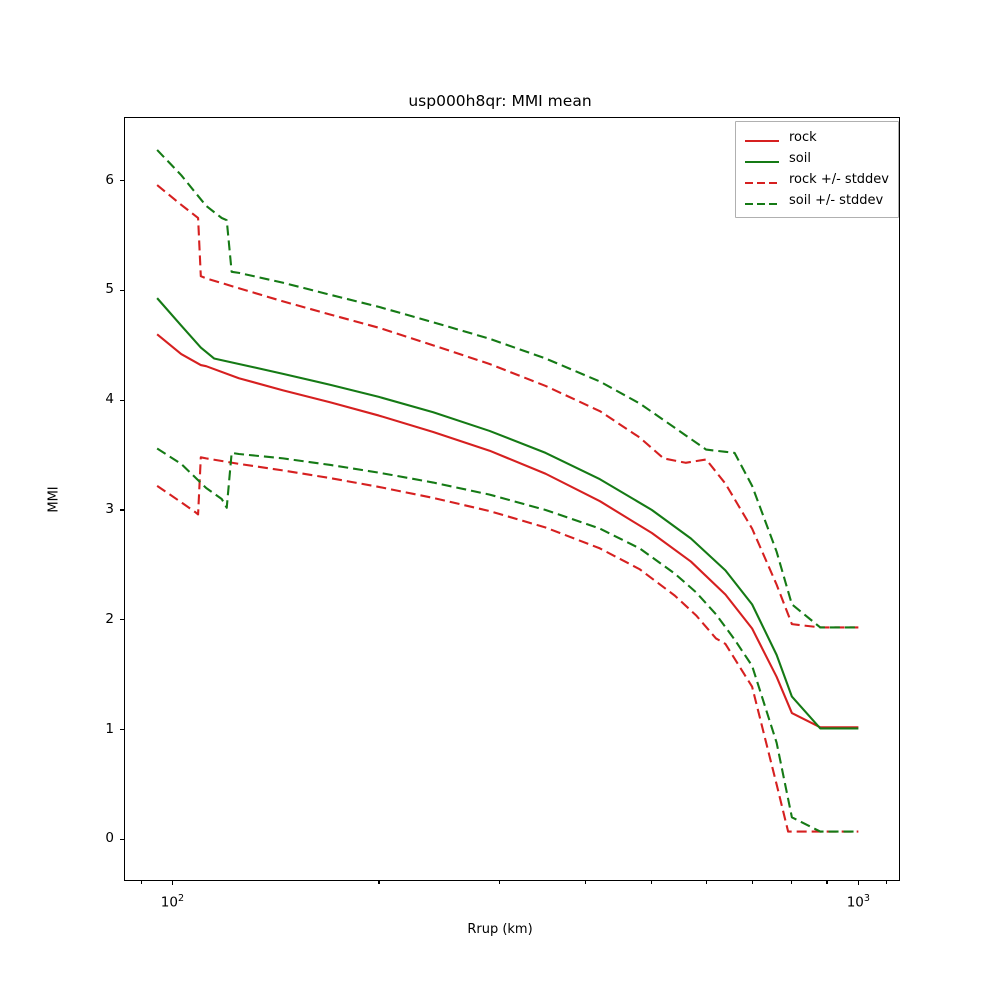 The height and width of the screenshot is (1000, 1000). Describe the element at coordinates (109, 838) in the screenshot. I see `y-axis-tick-label: 0` at that location.